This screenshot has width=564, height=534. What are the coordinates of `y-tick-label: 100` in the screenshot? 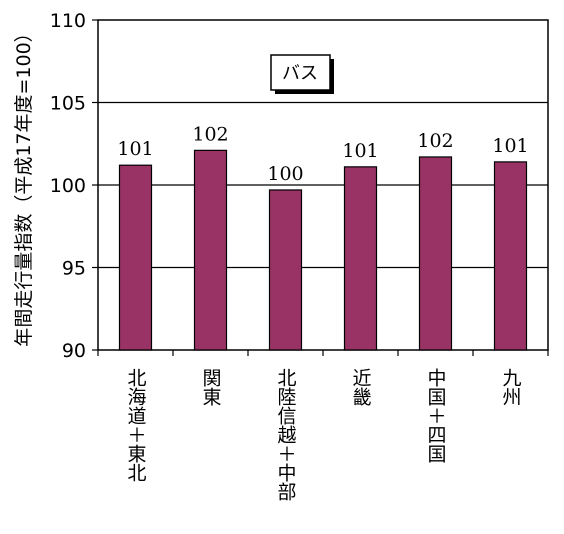 It's located at (68, 186).